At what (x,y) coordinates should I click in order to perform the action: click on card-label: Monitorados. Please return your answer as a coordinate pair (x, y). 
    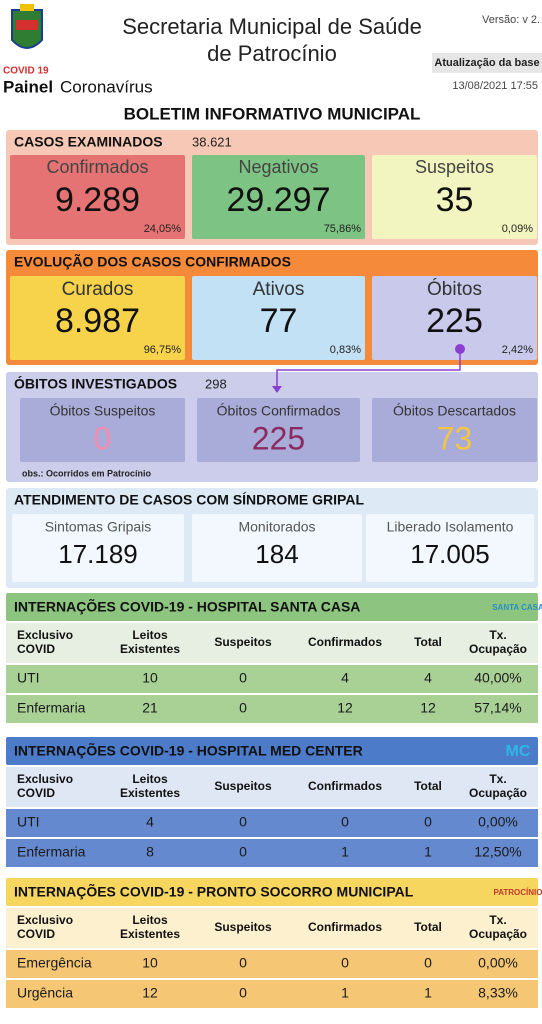
    Looking at the image, I should click on (276, 527).